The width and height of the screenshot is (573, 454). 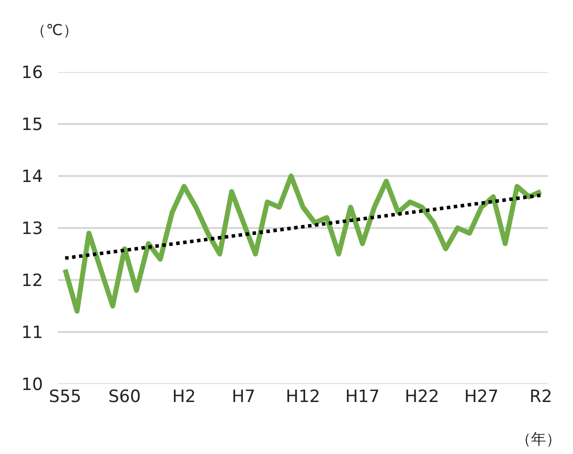 What do you see at coordinates (32, 72) in the screenshot?
I see `y-tick-label: 16` at bounding box center [32, 72].